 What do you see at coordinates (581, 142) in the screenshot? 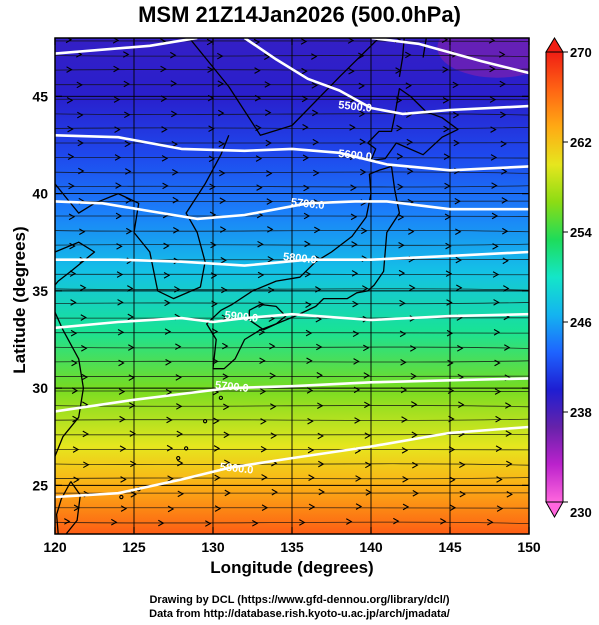
I see `colorbar-tick-label: 262` at bounding box center [581, 142].